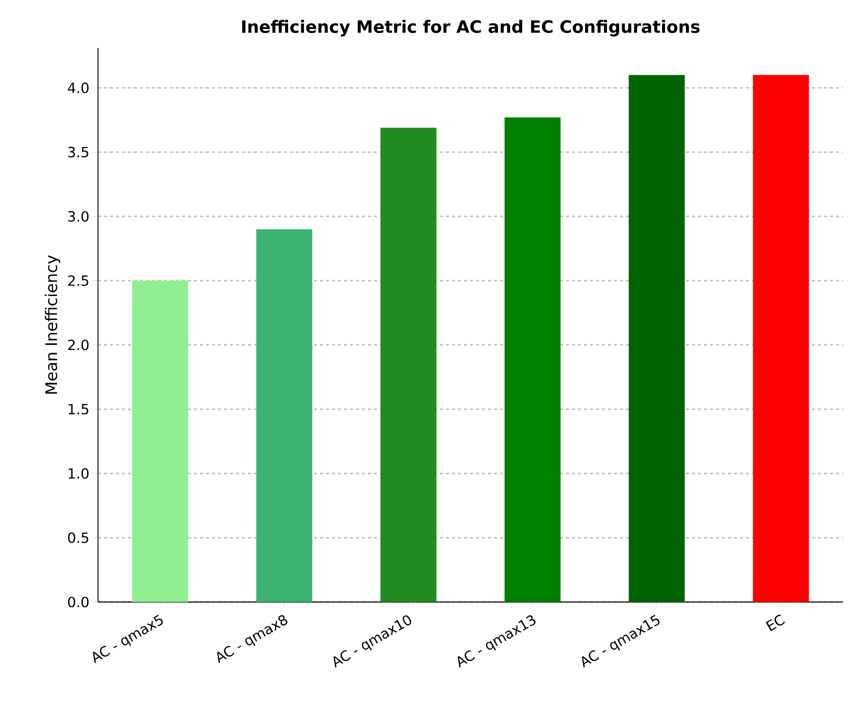 This screenshot has height=718, width=865. I want to click on y-tick-label: 1.5, so click(78, 409).